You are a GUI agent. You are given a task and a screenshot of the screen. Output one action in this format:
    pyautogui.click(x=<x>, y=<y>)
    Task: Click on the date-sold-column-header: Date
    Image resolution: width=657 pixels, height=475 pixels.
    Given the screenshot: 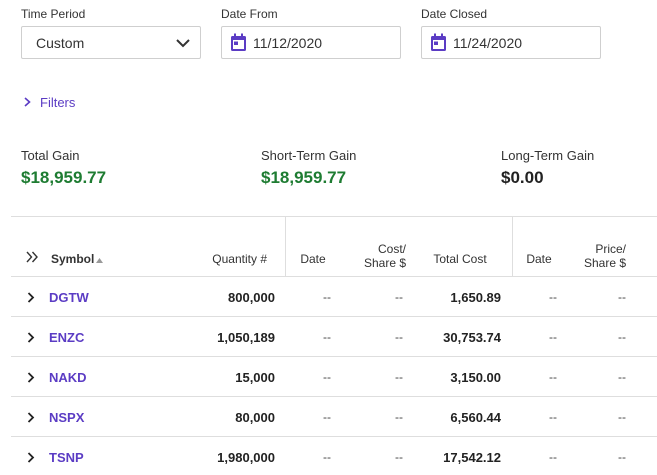 What is the action you would take?
    pyautogui.click(x=539, y=259)
    